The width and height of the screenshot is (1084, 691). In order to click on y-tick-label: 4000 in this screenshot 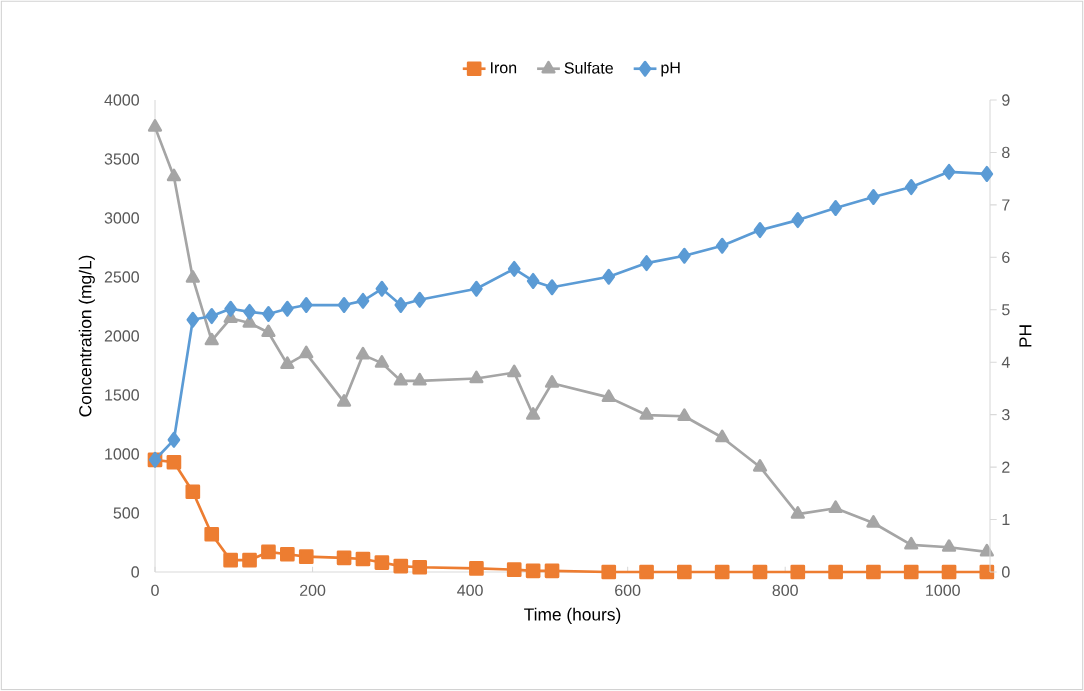, I will do `click(122, 100)`.